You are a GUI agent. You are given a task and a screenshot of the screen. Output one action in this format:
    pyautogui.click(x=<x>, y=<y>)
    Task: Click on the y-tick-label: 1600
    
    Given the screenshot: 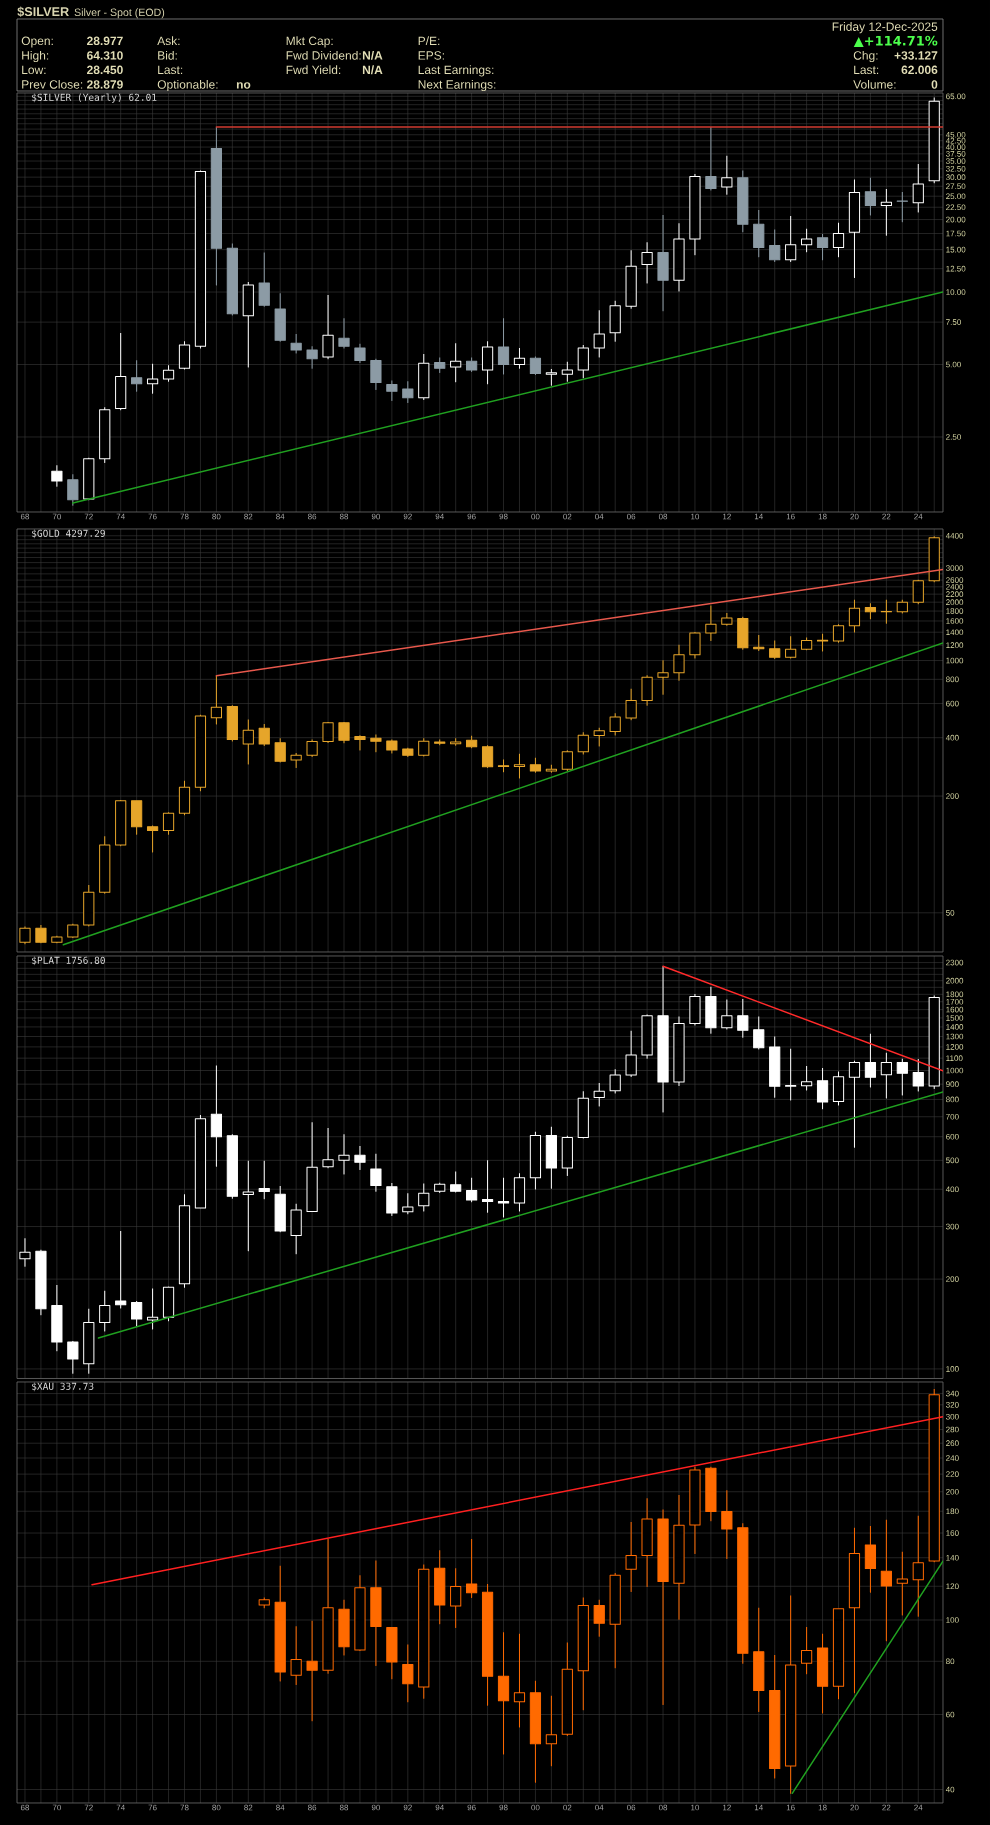 What is the action you would take?
    pyautogui.click(x=955, y=1009)
    